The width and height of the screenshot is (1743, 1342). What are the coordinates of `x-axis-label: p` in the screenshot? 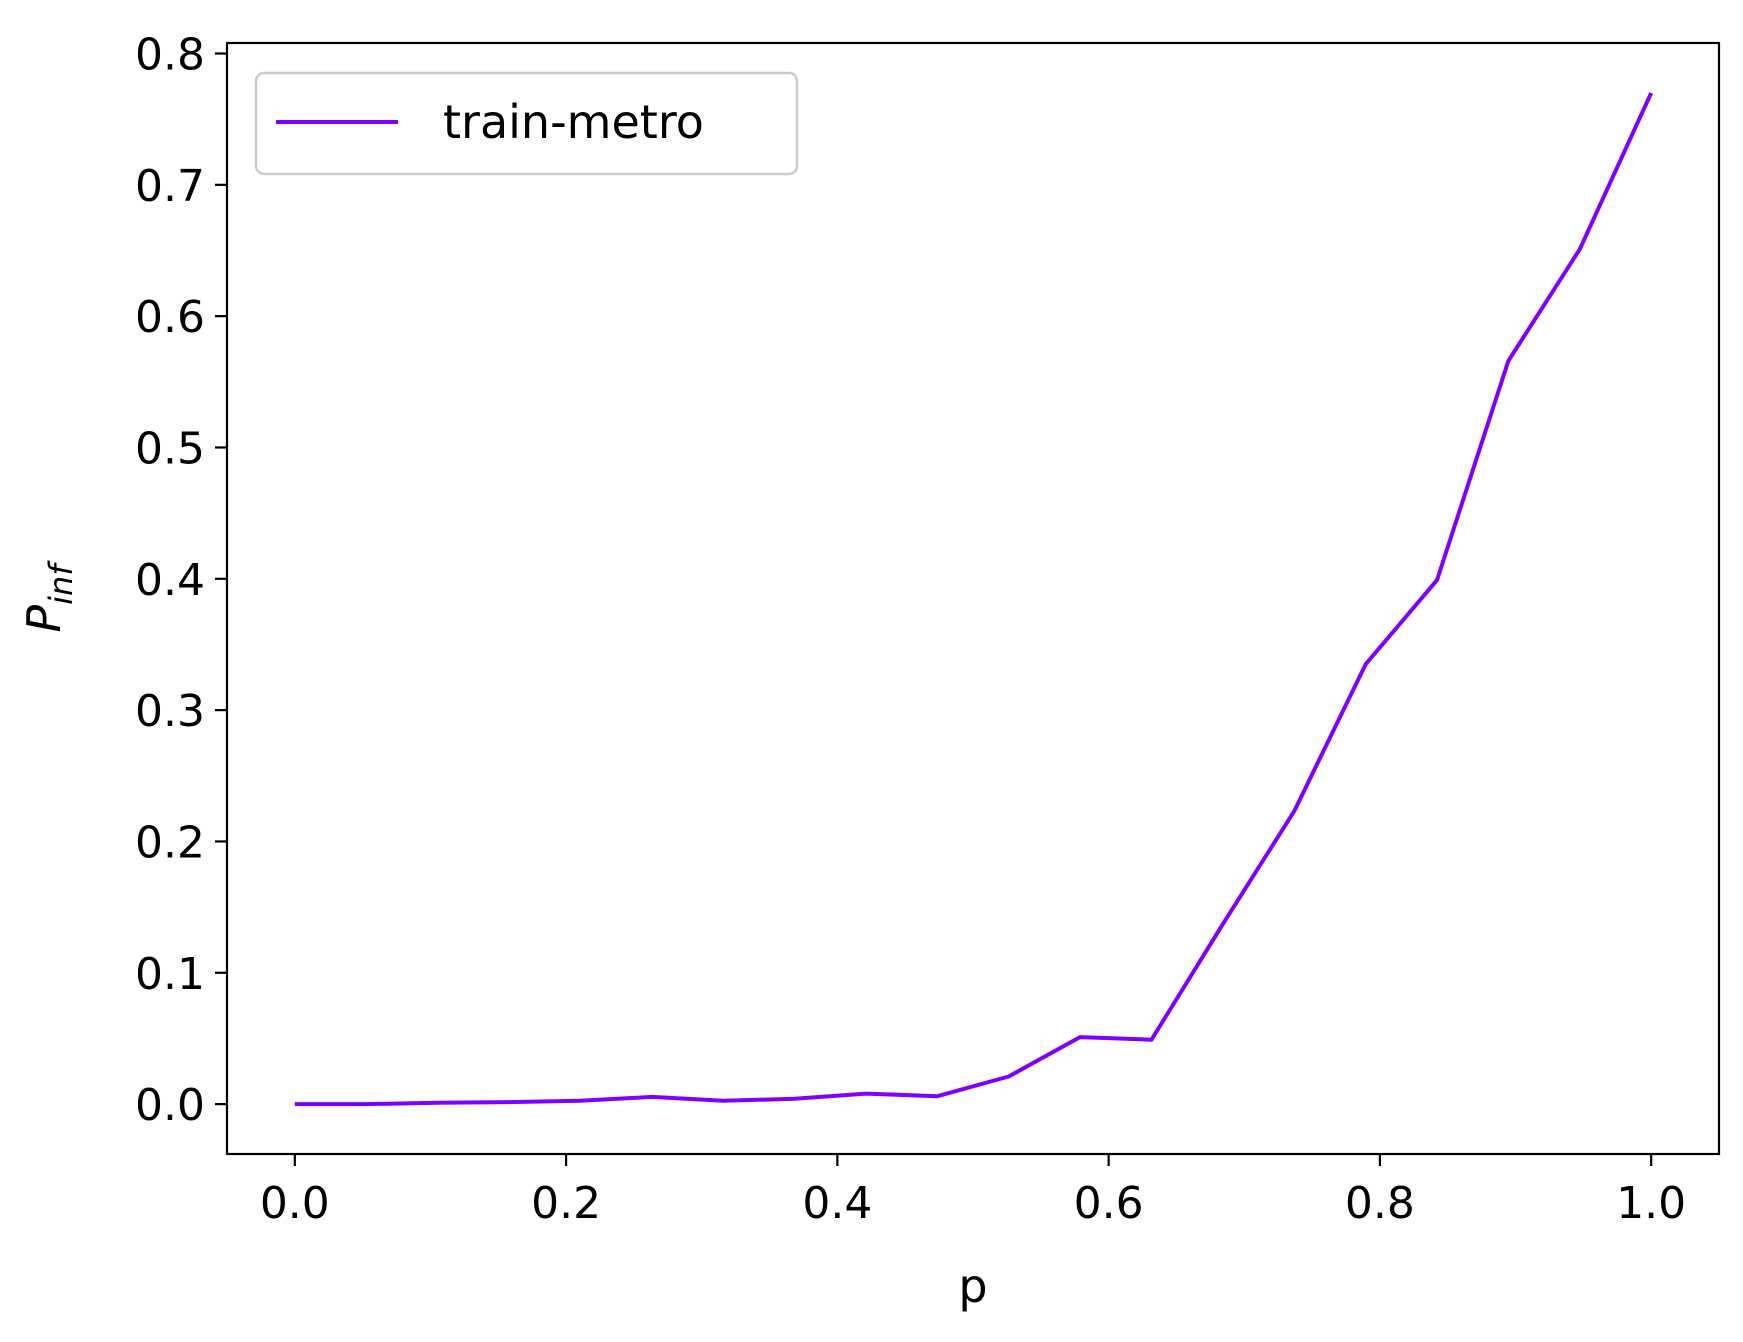 It's located at (972, 1286).